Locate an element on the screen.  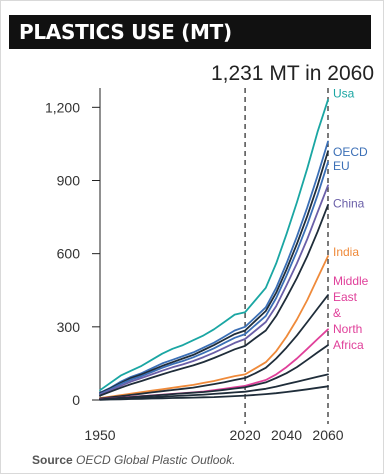
x-tick-label: 1950 is located at coordinates (99, 435).